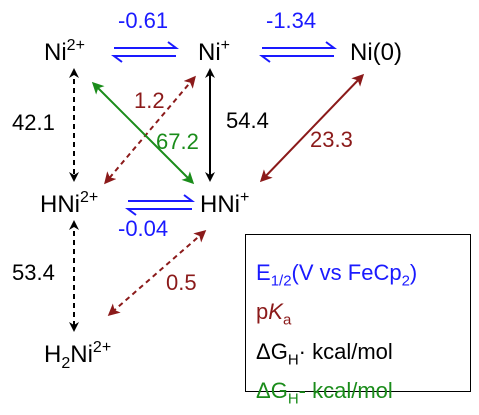  I want to click on legend-pka: pKa, so click(274, 314).